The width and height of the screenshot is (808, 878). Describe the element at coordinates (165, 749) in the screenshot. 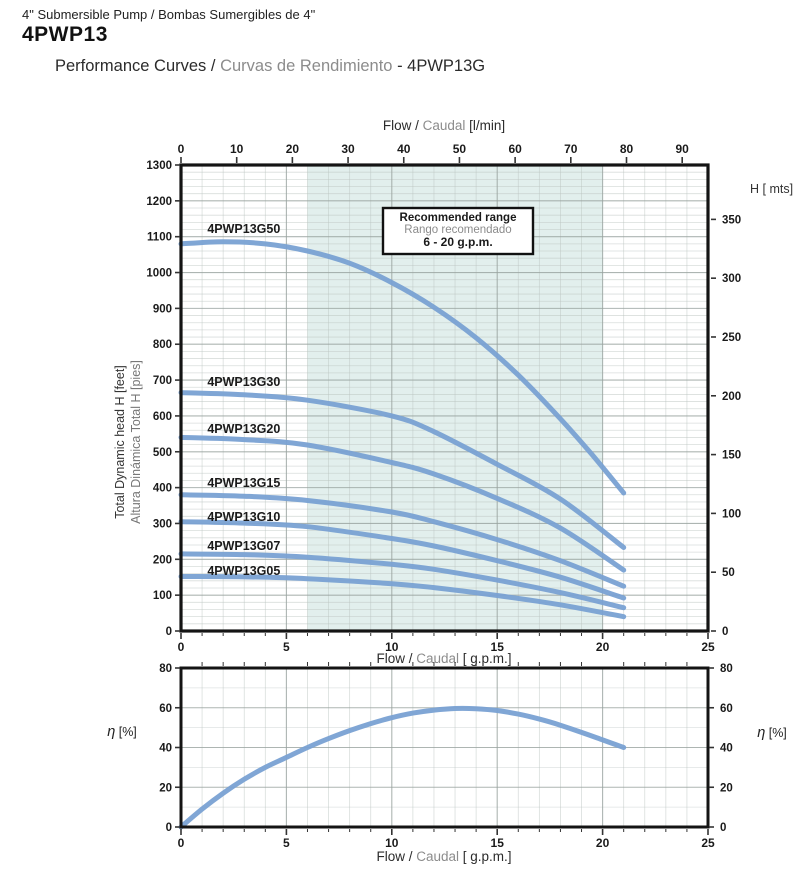

I see `eff-left-tick-label: 40` at that location.